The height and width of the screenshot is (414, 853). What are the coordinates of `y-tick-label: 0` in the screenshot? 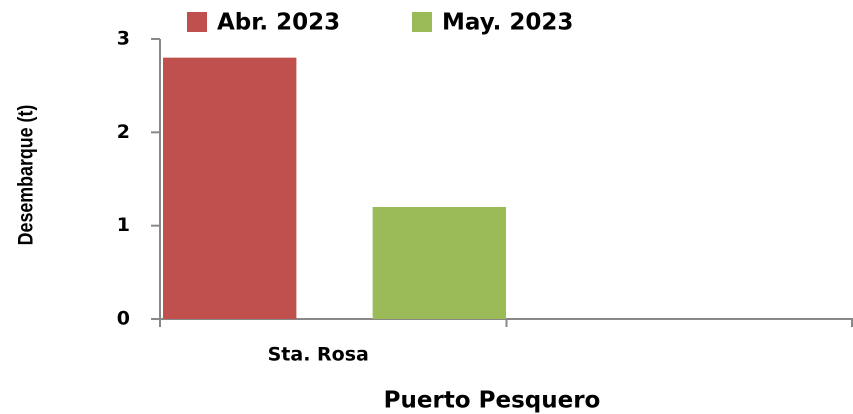 It's located at (123, 319).